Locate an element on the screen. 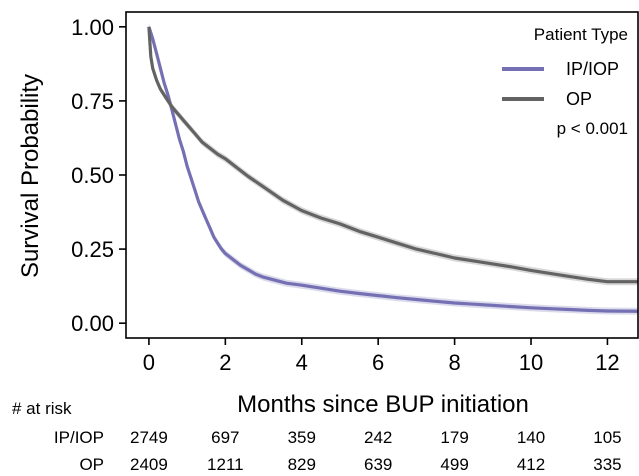 The height and width of the screenshot is (476, 639). x-axis-title: Months since BUP initiation is located at coordinates (383, 404).